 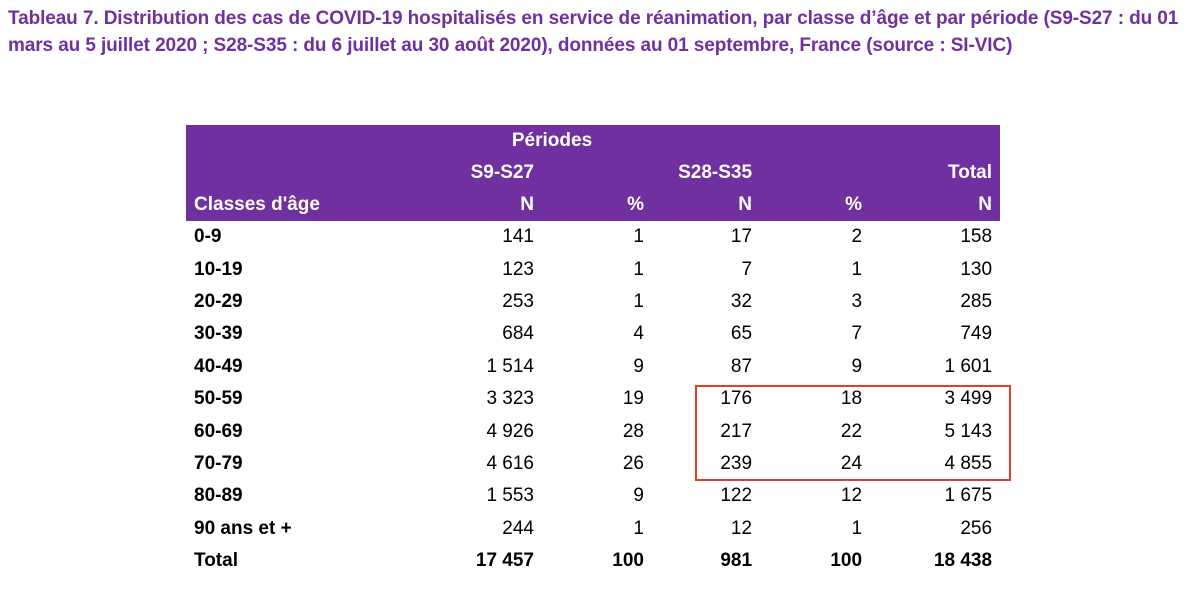 I want to click on age-class-cell: 60-69, so click(x=218, y=431).